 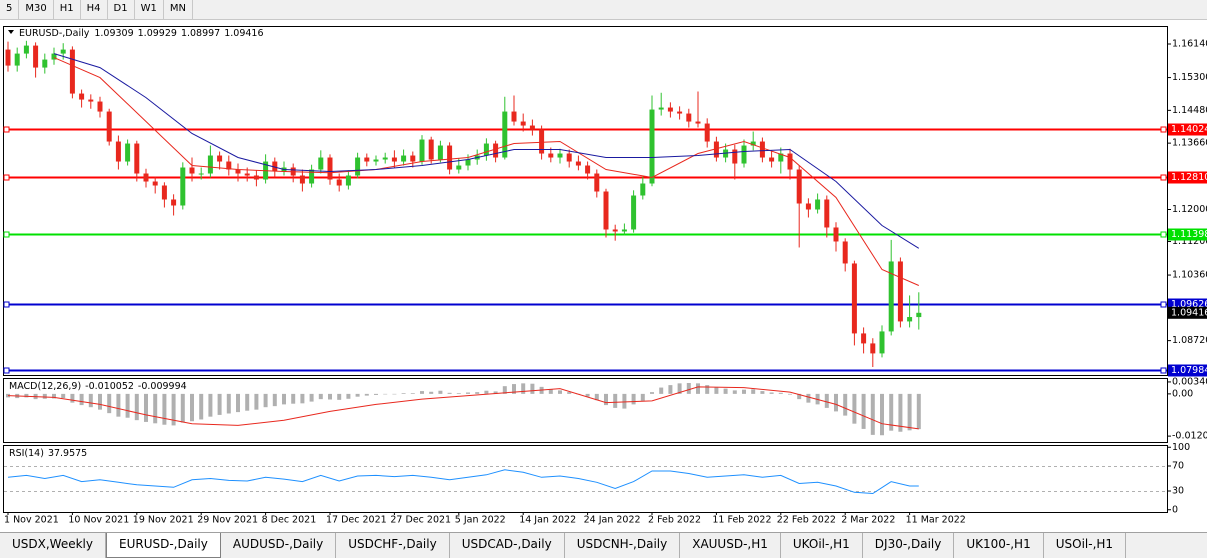 What do you see at coordinates (585, 479) in the screenshot?
I see `rsi-panel-frame` at bounding box center [585, 479].